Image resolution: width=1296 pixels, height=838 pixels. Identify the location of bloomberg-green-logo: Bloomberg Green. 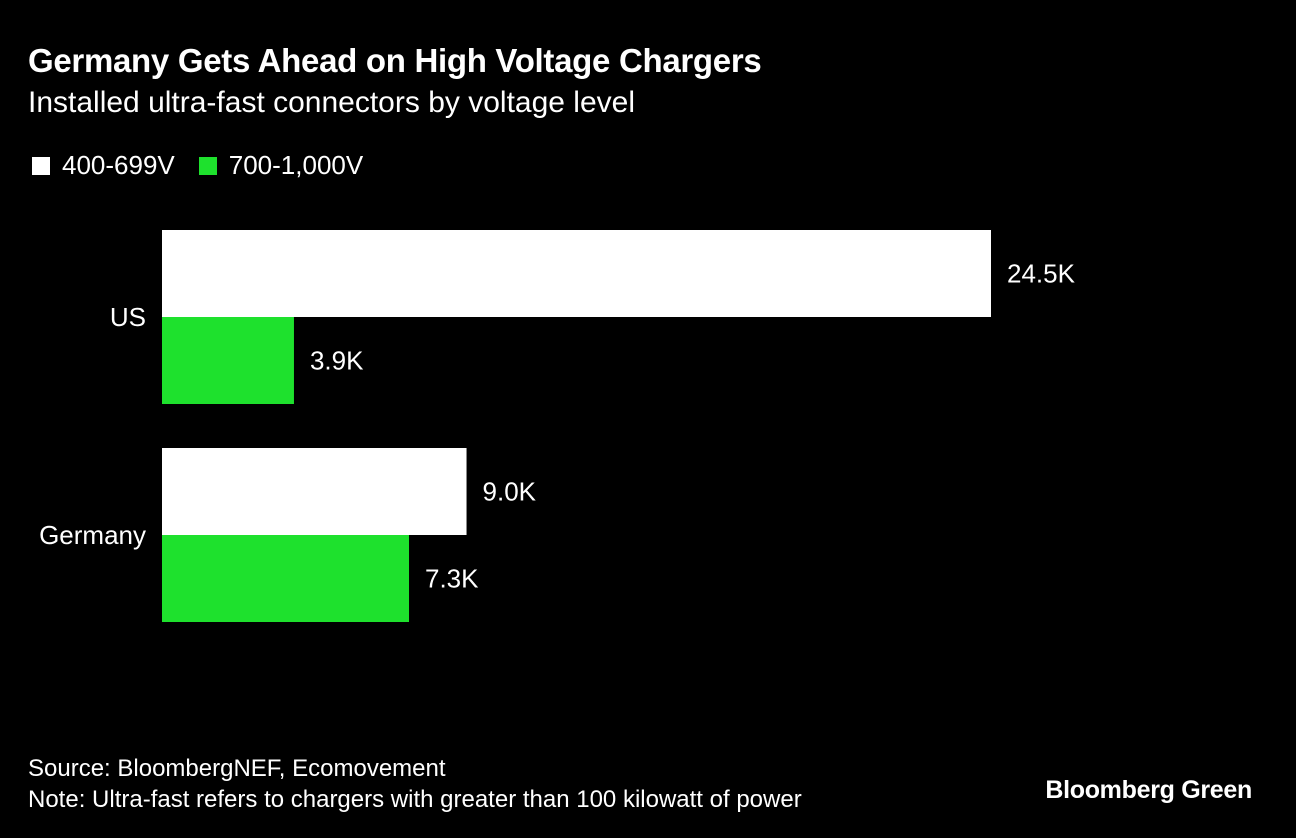
(1148, 790).